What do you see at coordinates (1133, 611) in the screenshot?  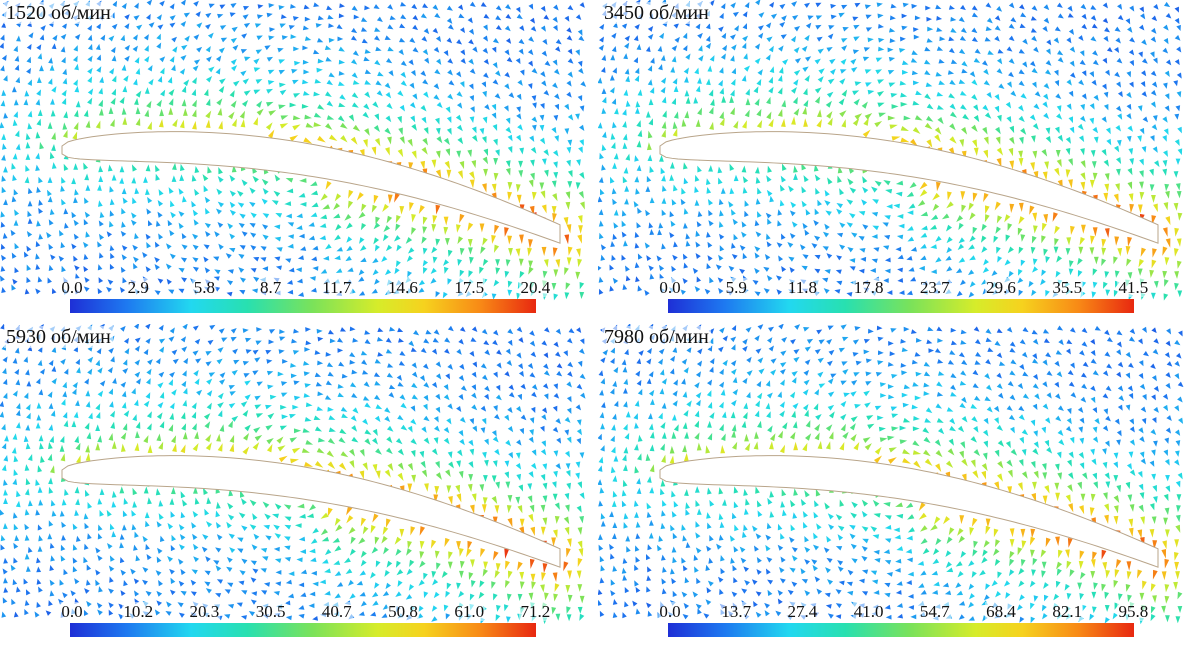 I see `colorbar-tick-label: 95.8` at bounding box center [1133, 611].